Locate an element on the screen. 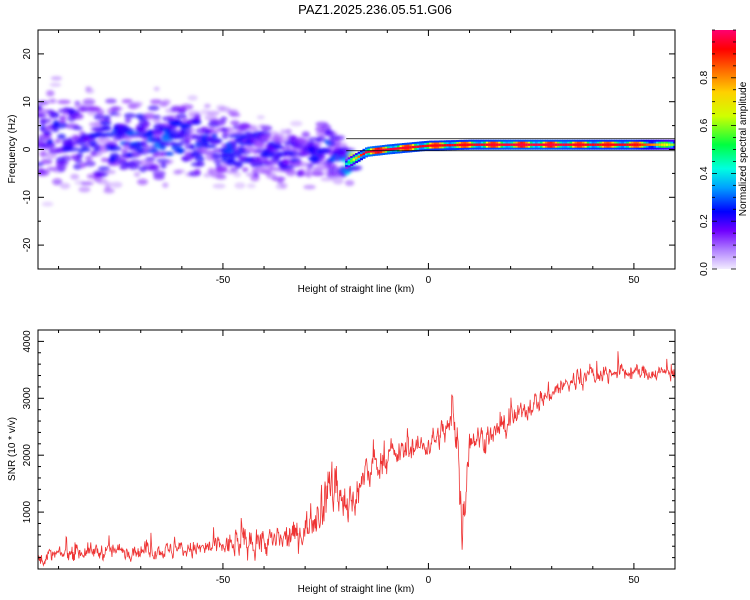 This screenshot has height=600, width=750. colorbar-gradient is located at coordinates (724, 149).